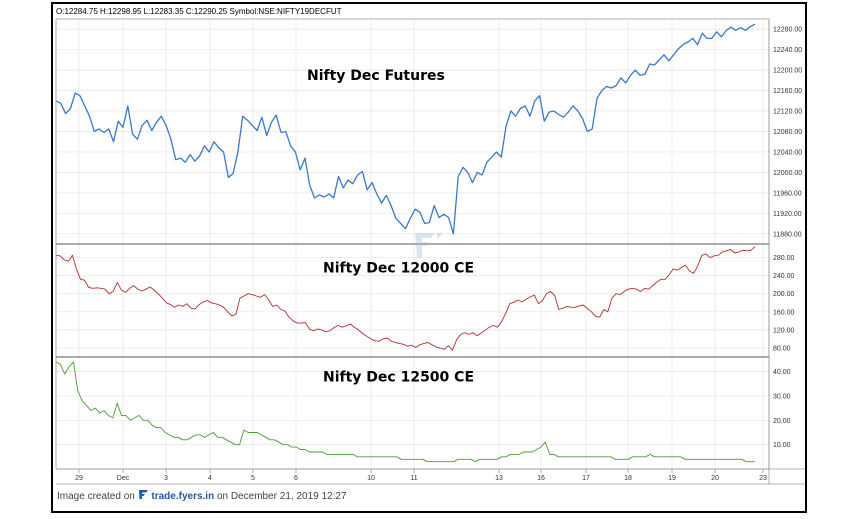 The height and width of the screenshot is (519, 862). What do you see at coordinates (281, 496) in the screenshot?
I see `credit-suffix: on December 21, 2019 12:27` at bounding box center [281, 496].